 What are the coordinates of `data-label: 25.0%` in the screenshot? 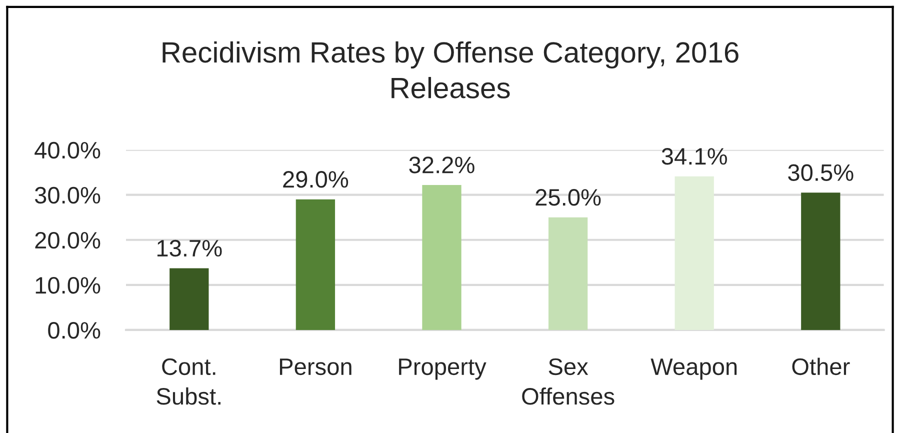 It's located at (568, 197).